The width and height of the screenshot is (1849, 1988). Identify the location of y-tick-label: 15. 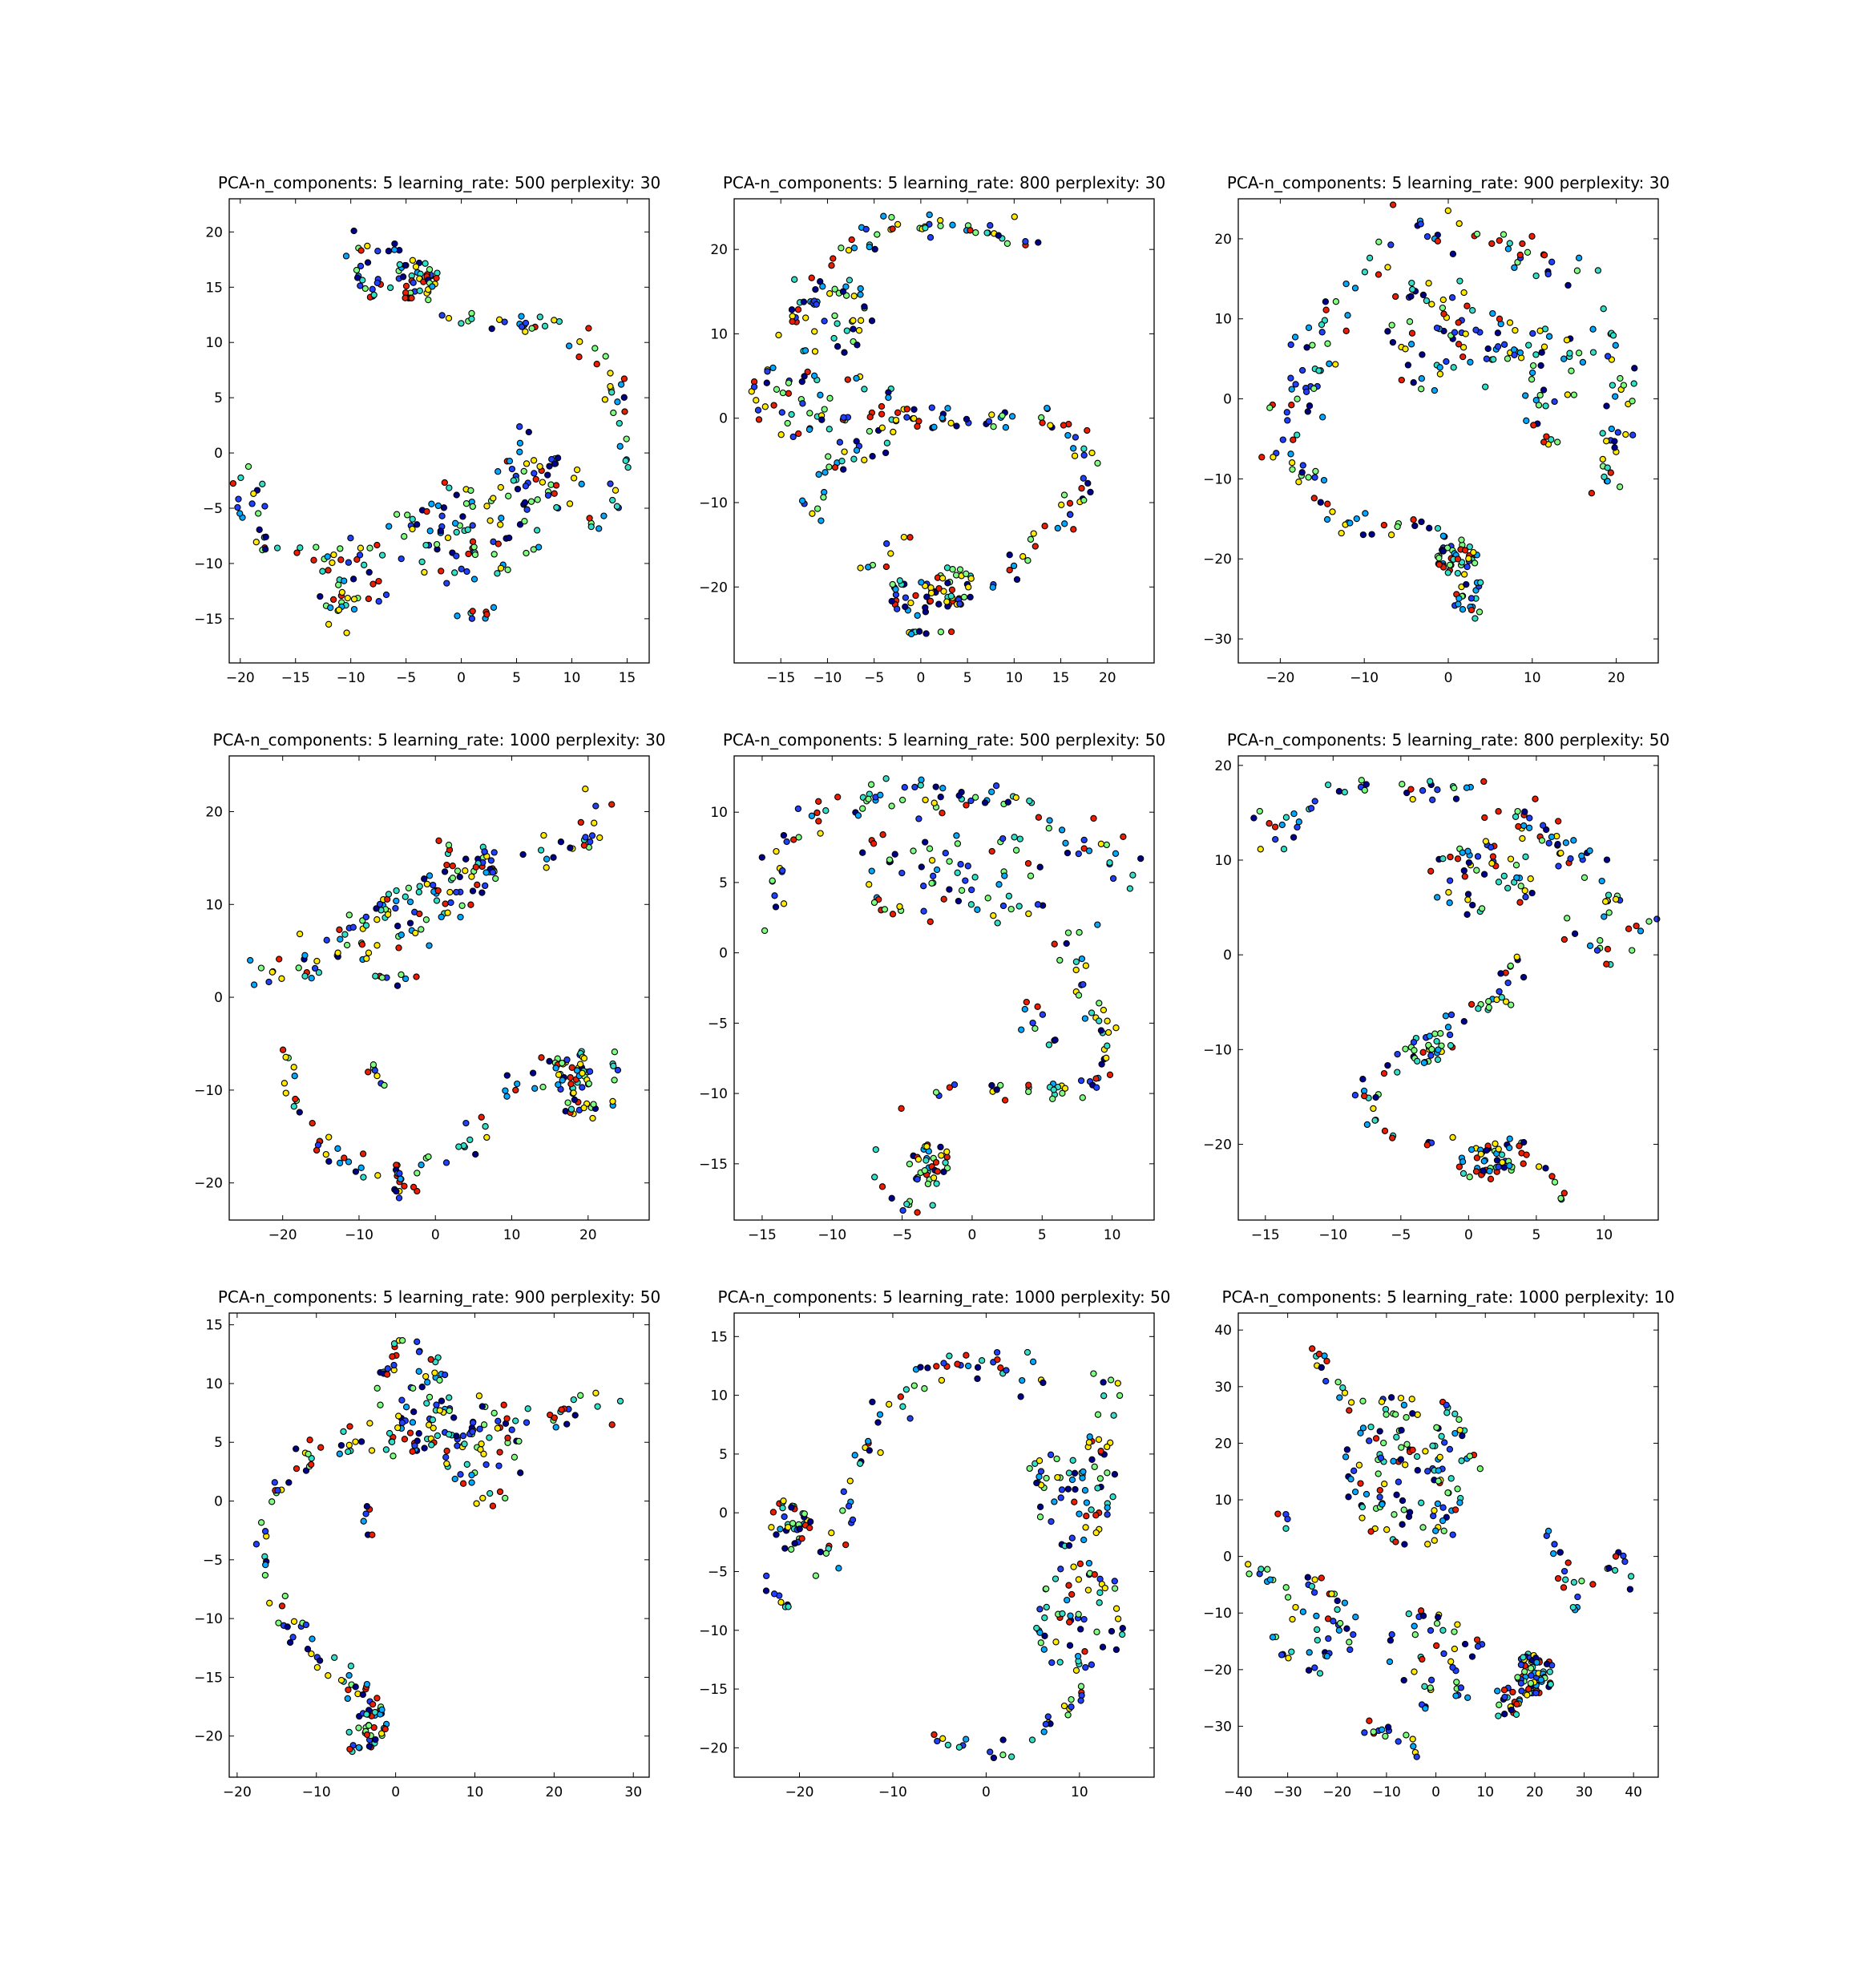
(214, 1326).